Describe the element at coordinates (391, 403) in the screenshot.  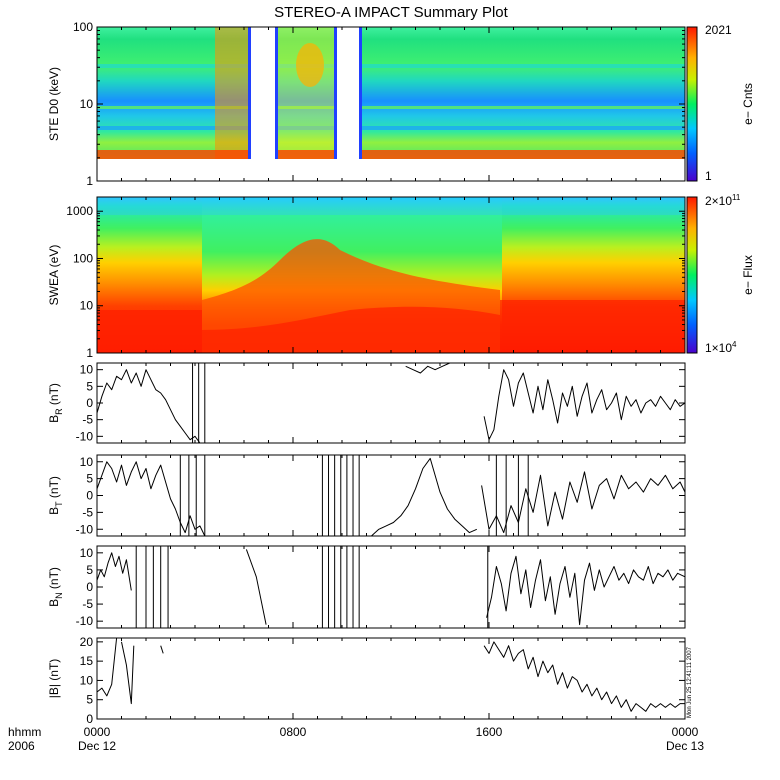
I see `br-panel-frame` at that location.